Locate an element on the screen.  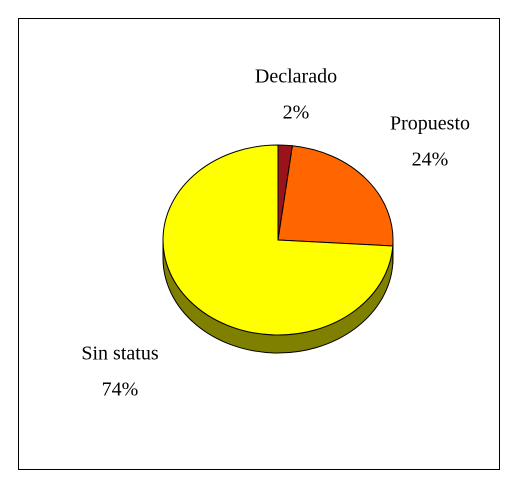
slice-value-label: 74% is located at coordinates (120, 390).